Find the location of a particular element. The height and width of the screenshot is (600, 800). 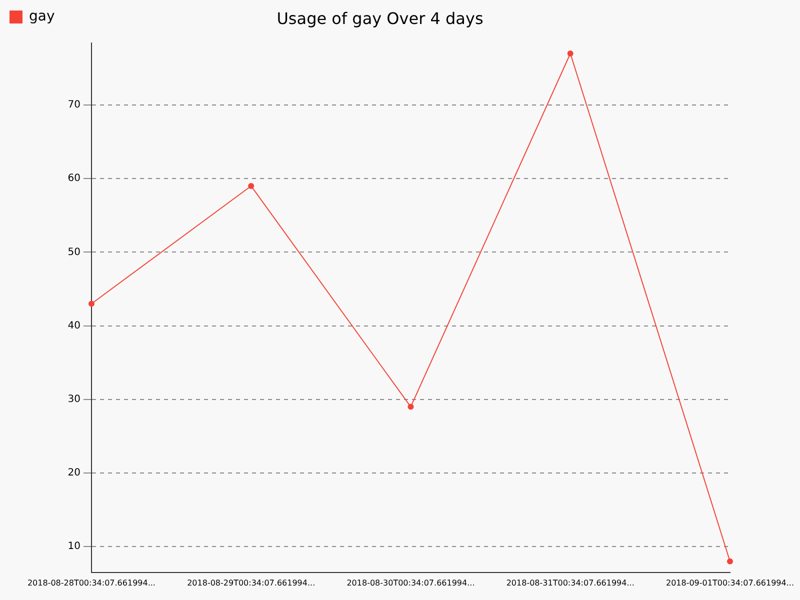

y-tick-label: 20 is located at coordinates (74, 473).